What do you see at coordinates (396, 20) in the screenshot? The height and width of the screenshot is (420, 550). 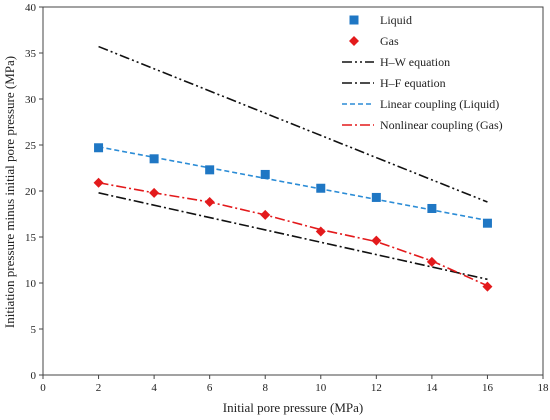 I see `legend-label: Liquid` at bounding box center [396, 20].